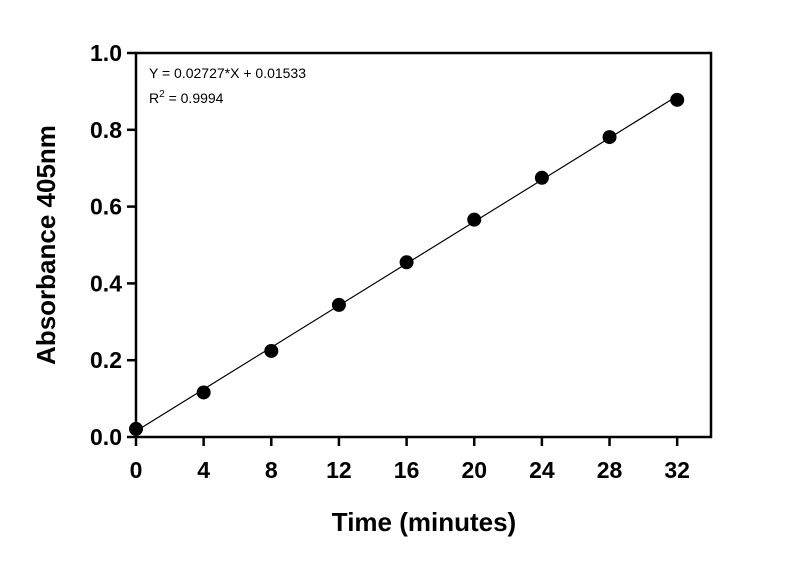  I want to click on x-tick-label: 24, so click(542, 470).